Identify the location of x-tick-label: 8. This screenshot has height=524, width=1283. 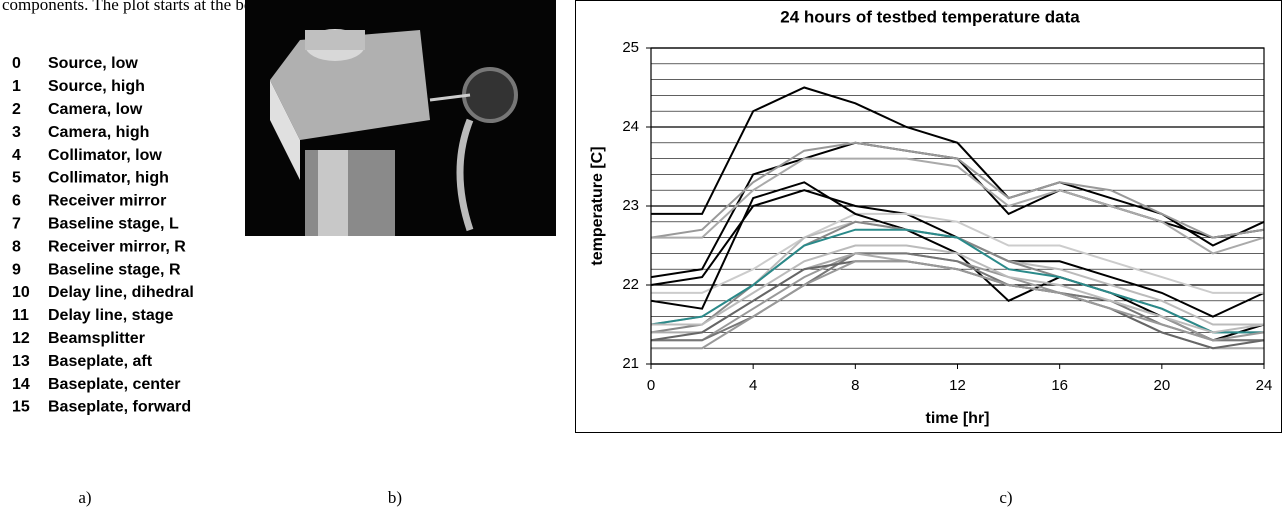
(855, 385).